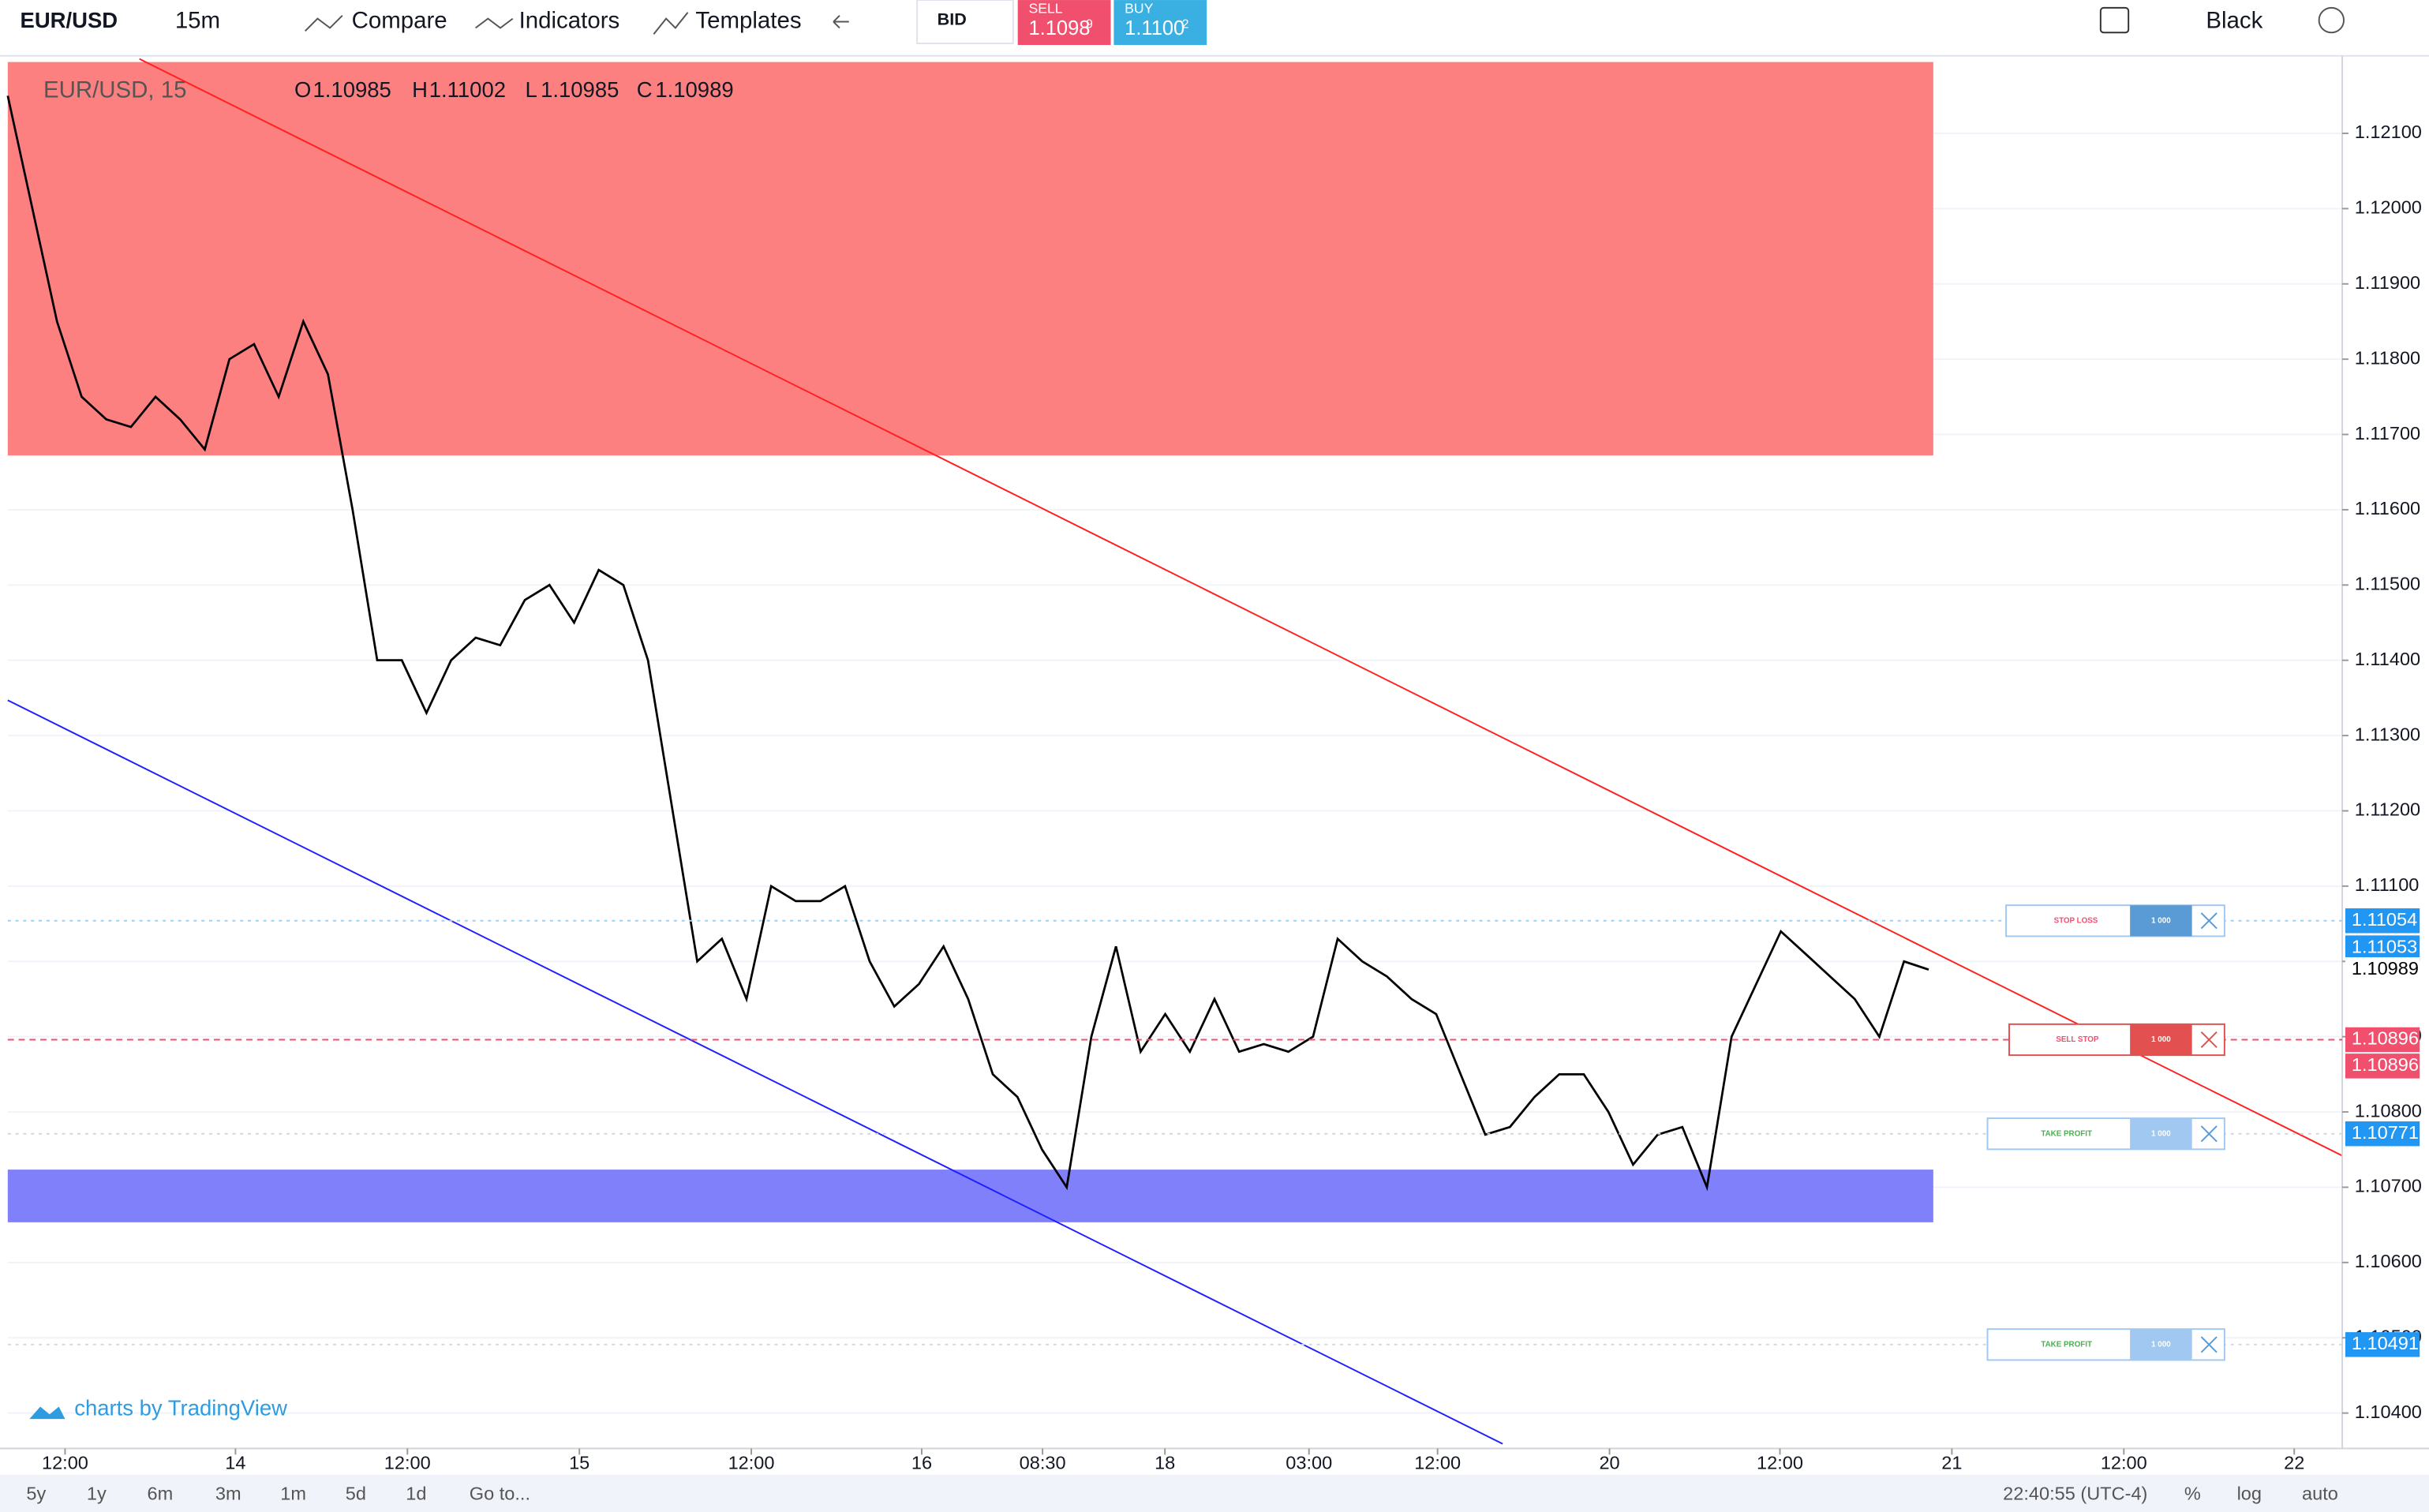 The height and width of the screenshot is (1512, 2429). What do you see at coordinates (2294, 1463) in the screenshot?
I see `x-tick-label: 22` at bounding box center [2294, 1463].